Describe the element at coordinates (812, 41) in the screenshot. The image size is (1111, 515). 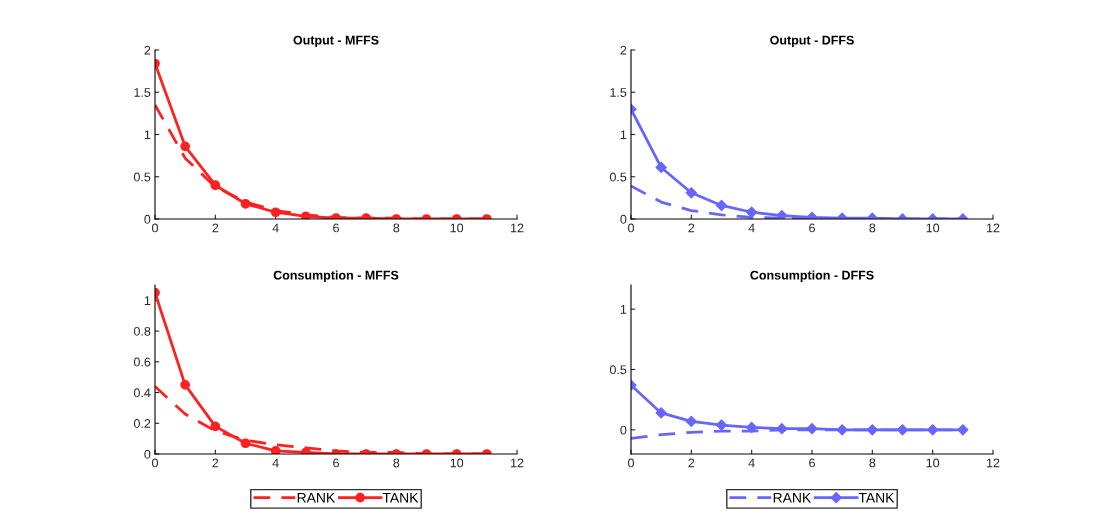
I see `chart-title: Output - DFFS` at that location.